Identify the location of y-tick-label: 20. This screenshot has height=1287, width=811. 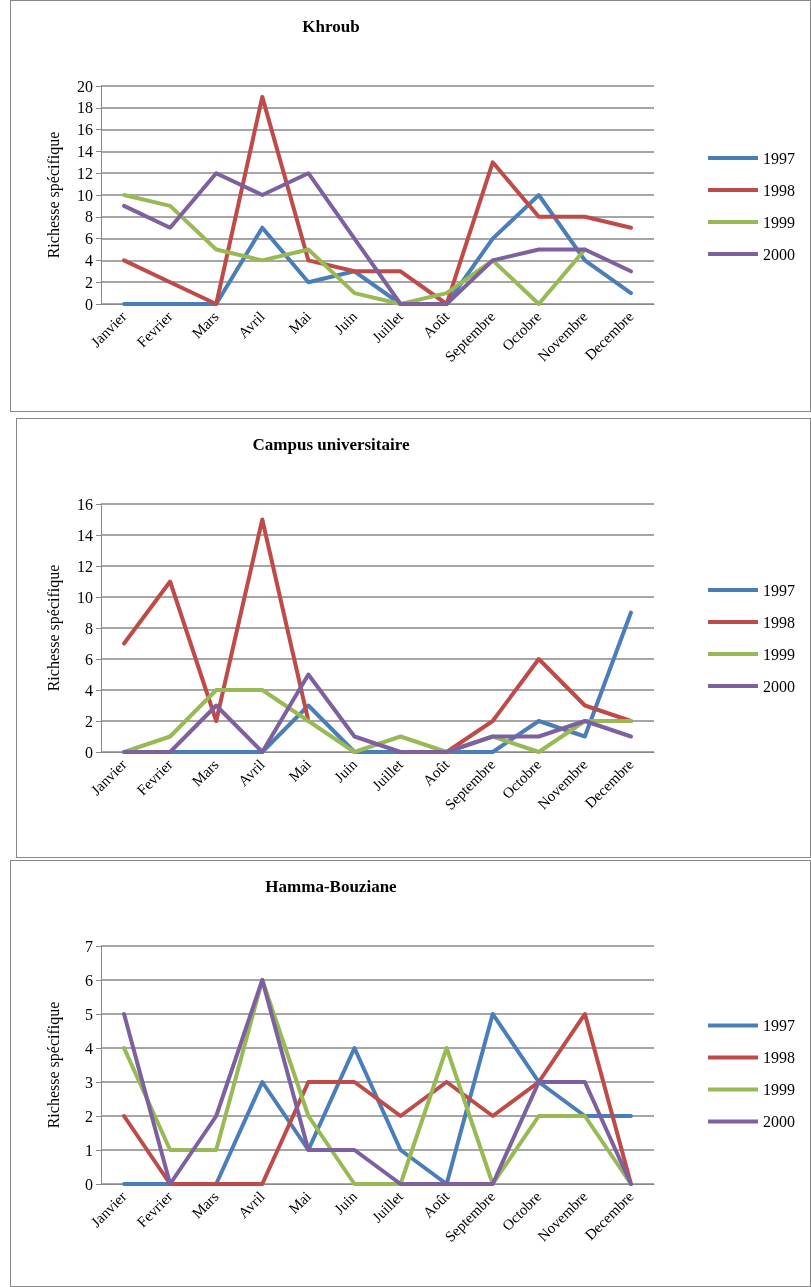
(85, 86).